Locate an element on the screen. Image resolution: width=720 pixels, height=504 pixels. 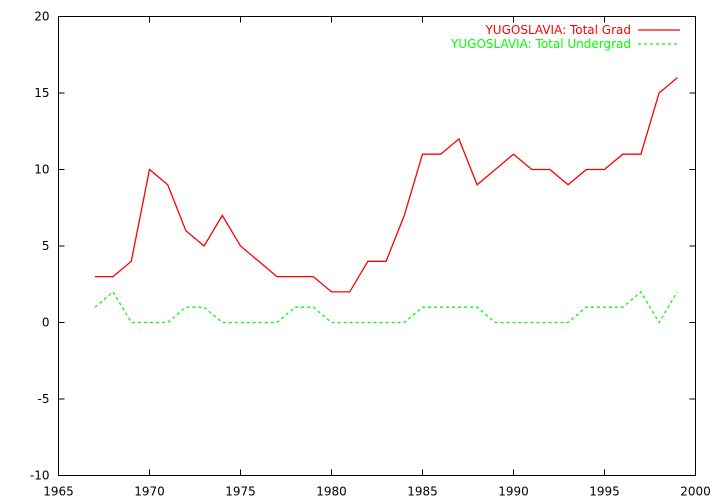
x-tick-label: 2000 is located at coordinates (695, 492).